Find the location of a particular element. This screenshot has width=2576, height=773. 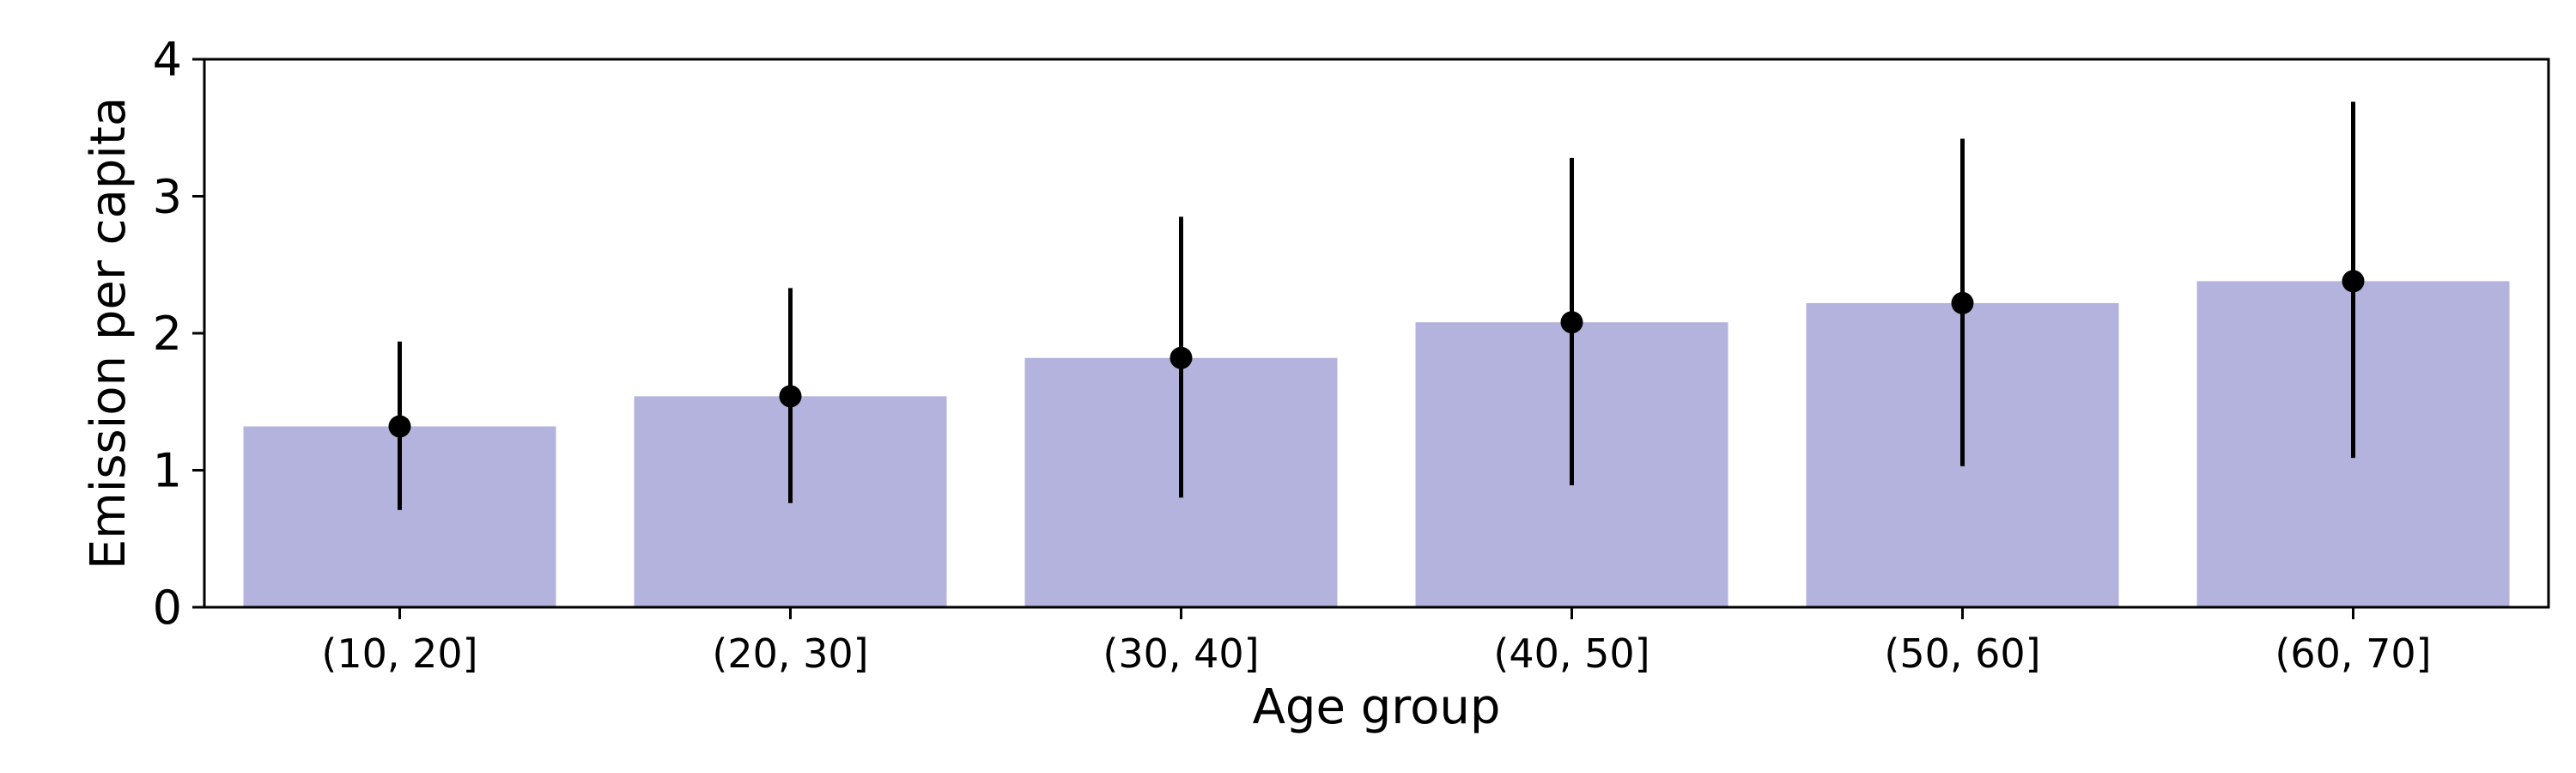

x-tick-label: (30, 40] is located at coordinates (1181, 653).